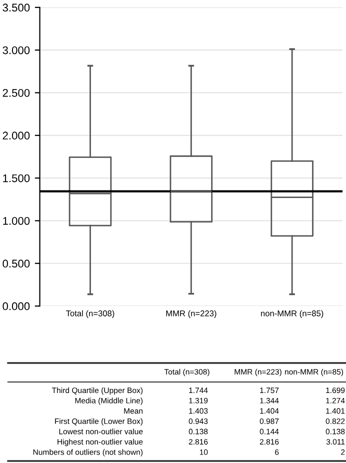 The width and height of the screenshot is (346, 463). What do you see at coordinates (16, 136) in the screenshot?
I see `y-tick-label: 2.000` at bounding box center [16, 136].